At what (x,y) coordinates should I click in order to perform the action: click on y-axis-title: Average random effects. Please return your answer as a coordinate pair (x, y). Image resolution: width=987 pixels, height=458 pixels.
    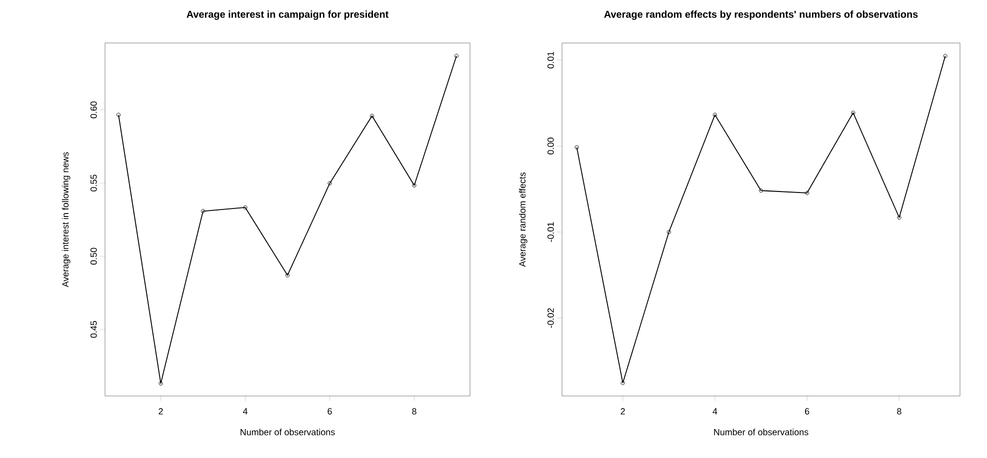
    Looking at the image, I should click on (523, 219).